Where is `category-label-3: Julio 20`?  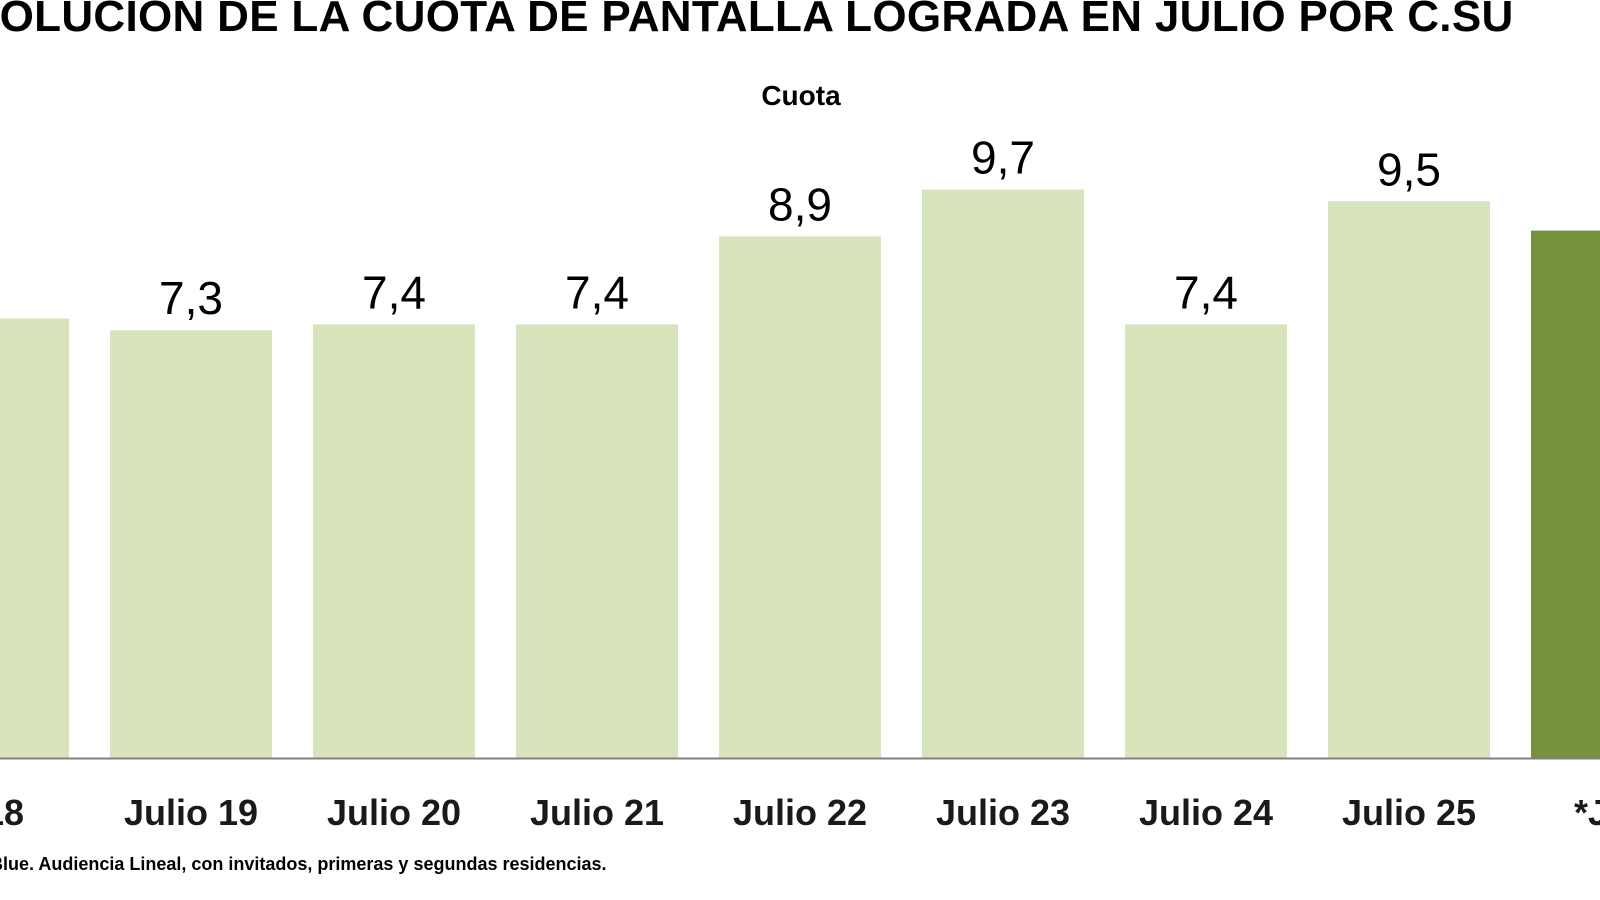
category-label-3: Julio 20 is located at coordinates (394, 812).